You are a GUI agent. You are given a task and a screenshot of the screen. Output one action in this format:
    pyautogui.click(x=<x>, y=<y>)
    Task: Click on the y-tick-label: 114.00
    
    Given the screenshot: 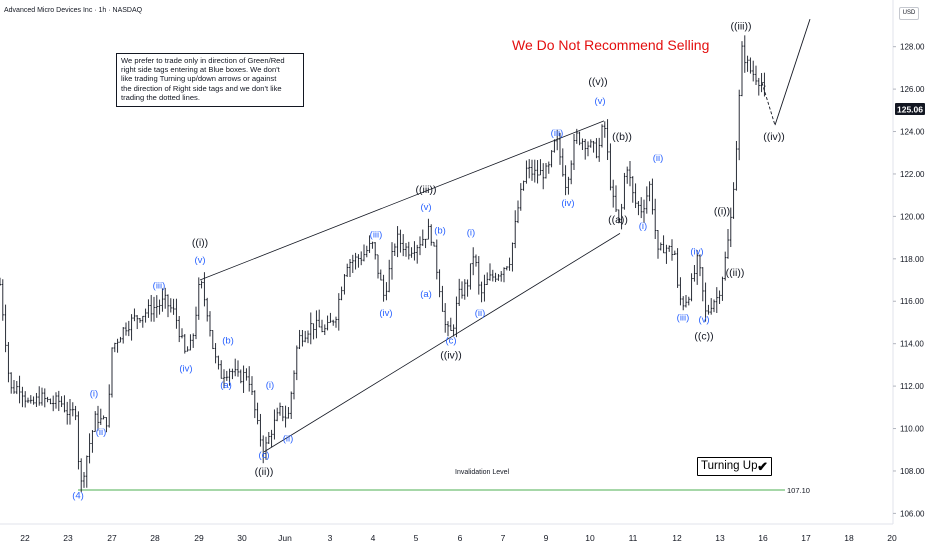 What is the action you would take?
    pyautogui.click(x=912, y=344)
    